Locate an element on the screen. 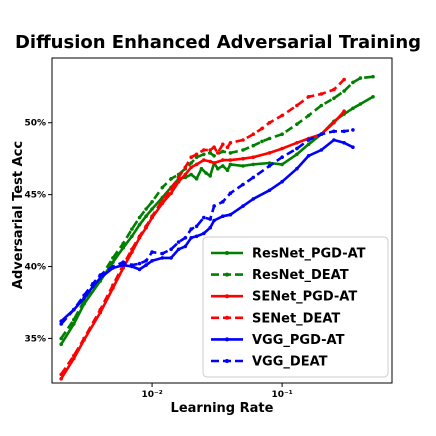  legend-item: VGG_PGD-AT is located at coordinates (278, 340).